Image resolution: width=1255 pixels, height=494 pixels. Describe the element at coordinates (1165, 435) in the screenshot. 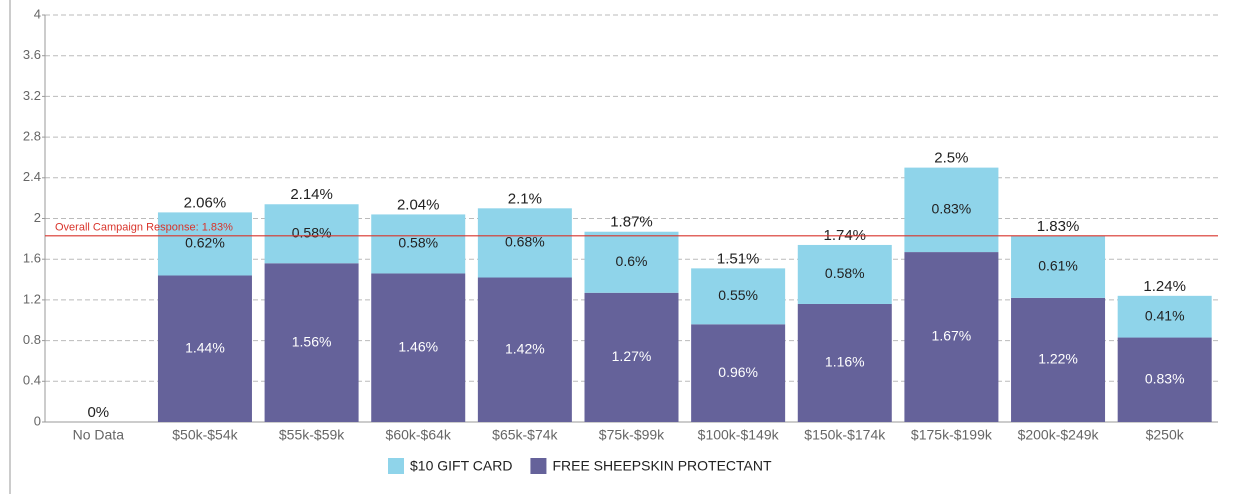

I see `x-tick-label: $250k` at that location.